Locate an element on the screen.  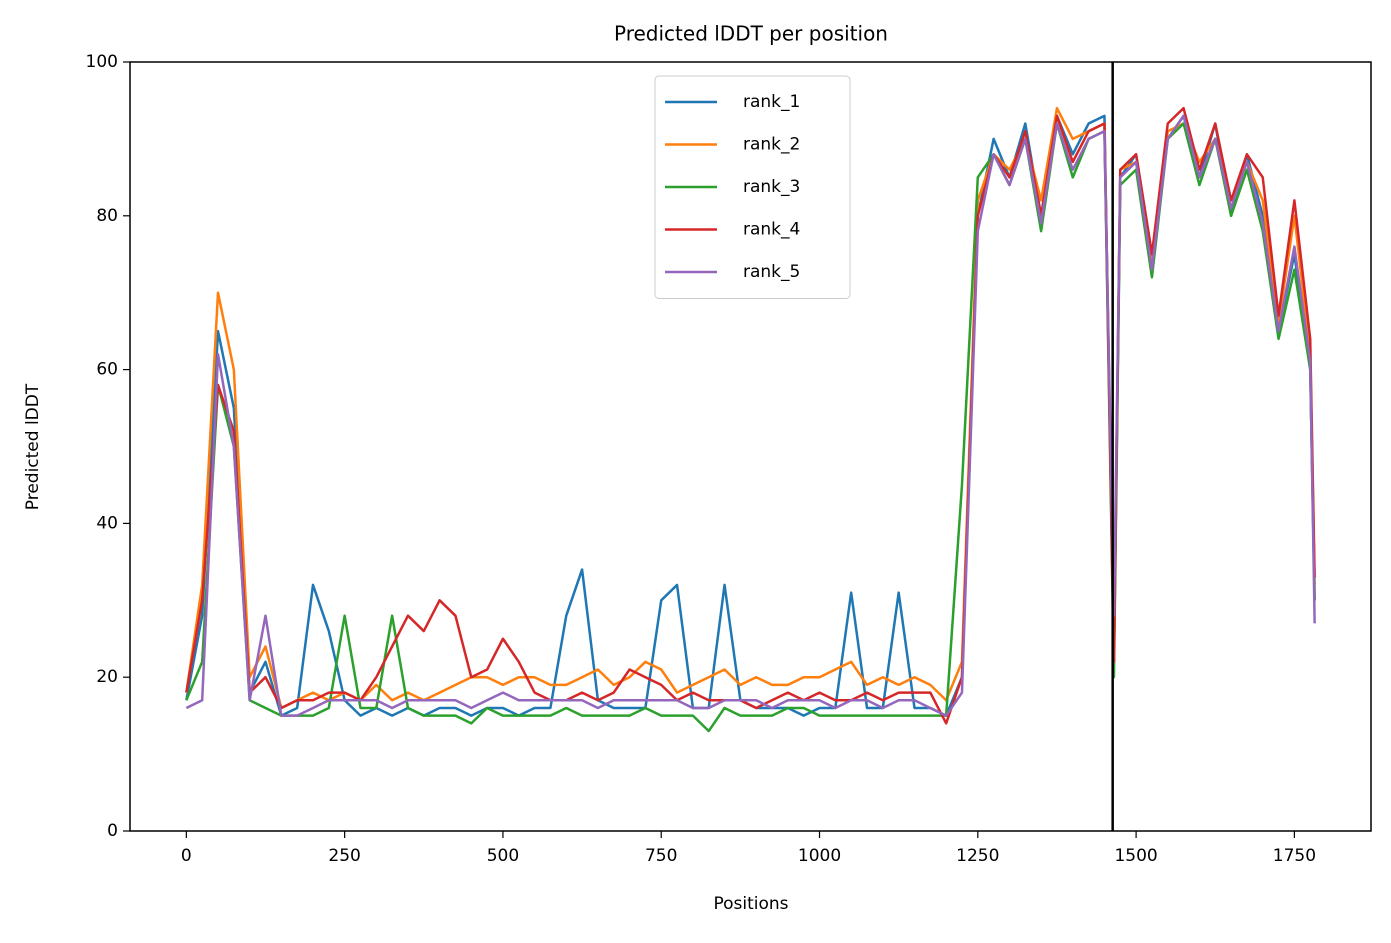
y-tick-label: 0 is located at coordinates (112, 831).